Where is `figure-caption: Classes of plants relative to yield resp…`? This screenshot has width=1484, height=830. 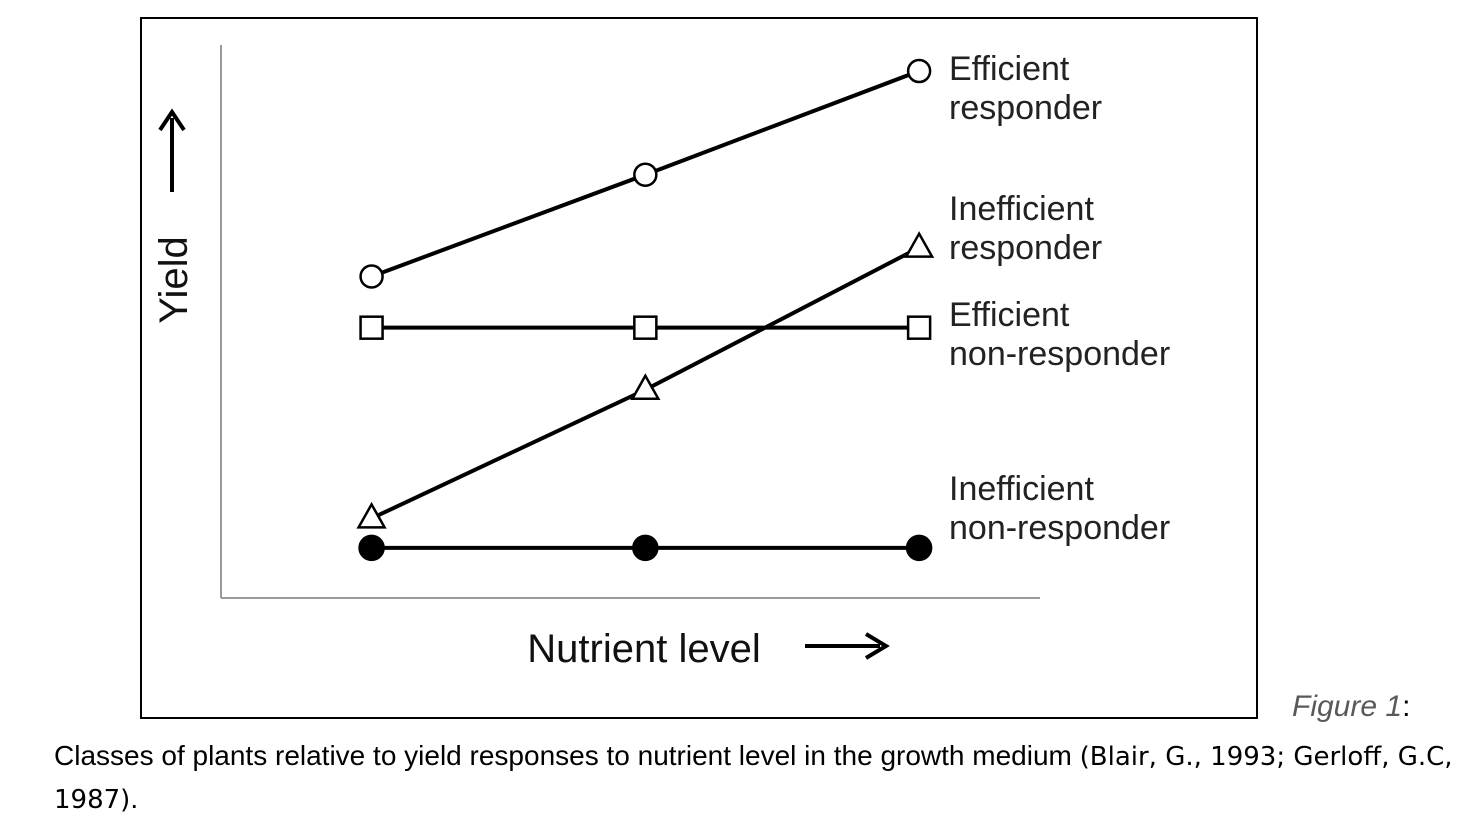 figure-caption: Classes of plants relative to yield resp… is located at coordinates (754, 778).